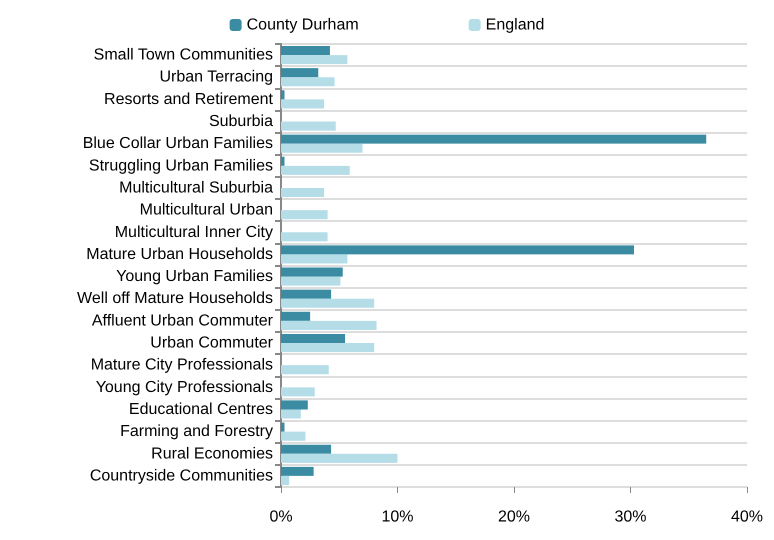 Image resolution: width=774 pixels, height=540 pixels. Describe the element at coordinates (515, 25) in the screenshot. I see `legend-label: England` at that location.